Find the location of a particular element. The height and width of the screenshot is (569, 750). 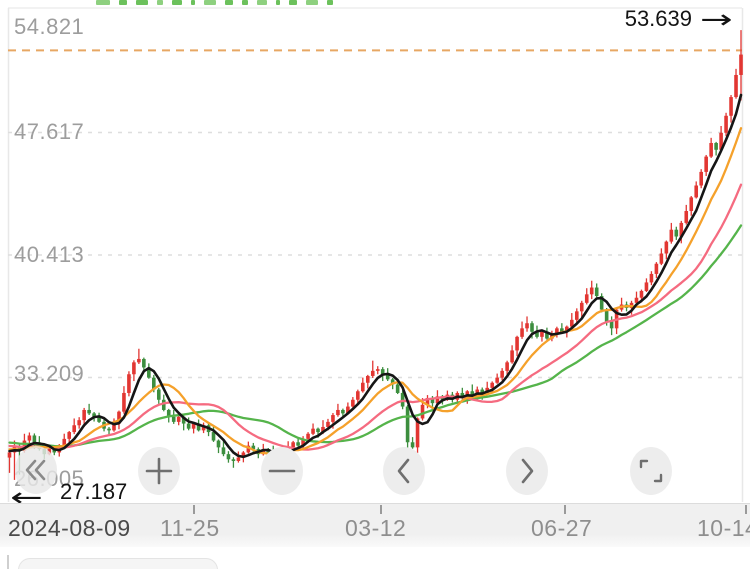

rewind-button is located at coordinates (36, 470).